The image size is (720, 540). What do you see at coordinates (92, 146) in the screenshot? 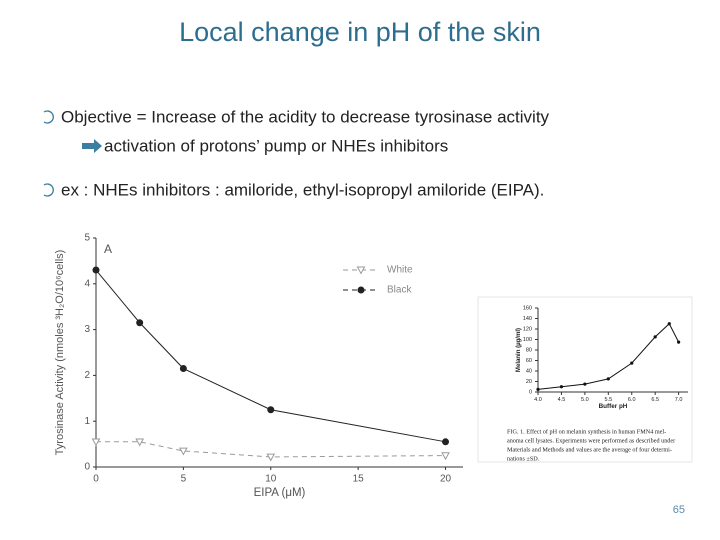
I see `arrow-icon` at bounding box center [92, 146].